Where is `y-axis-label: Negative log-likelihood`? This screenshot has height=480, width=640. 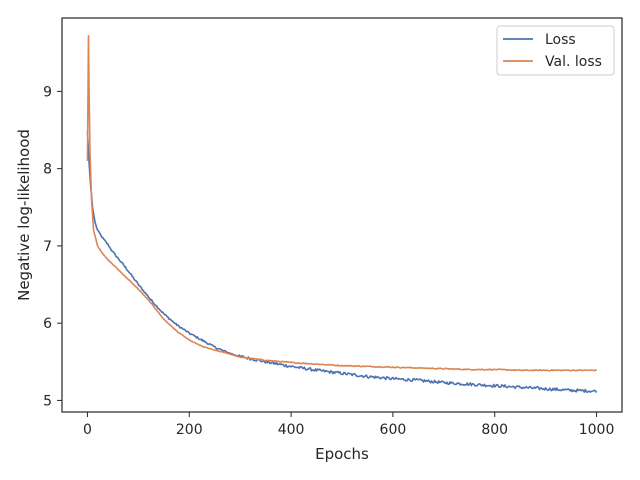
y-axis-label: Negative log-likelihood is located at coordinates (24, 215).